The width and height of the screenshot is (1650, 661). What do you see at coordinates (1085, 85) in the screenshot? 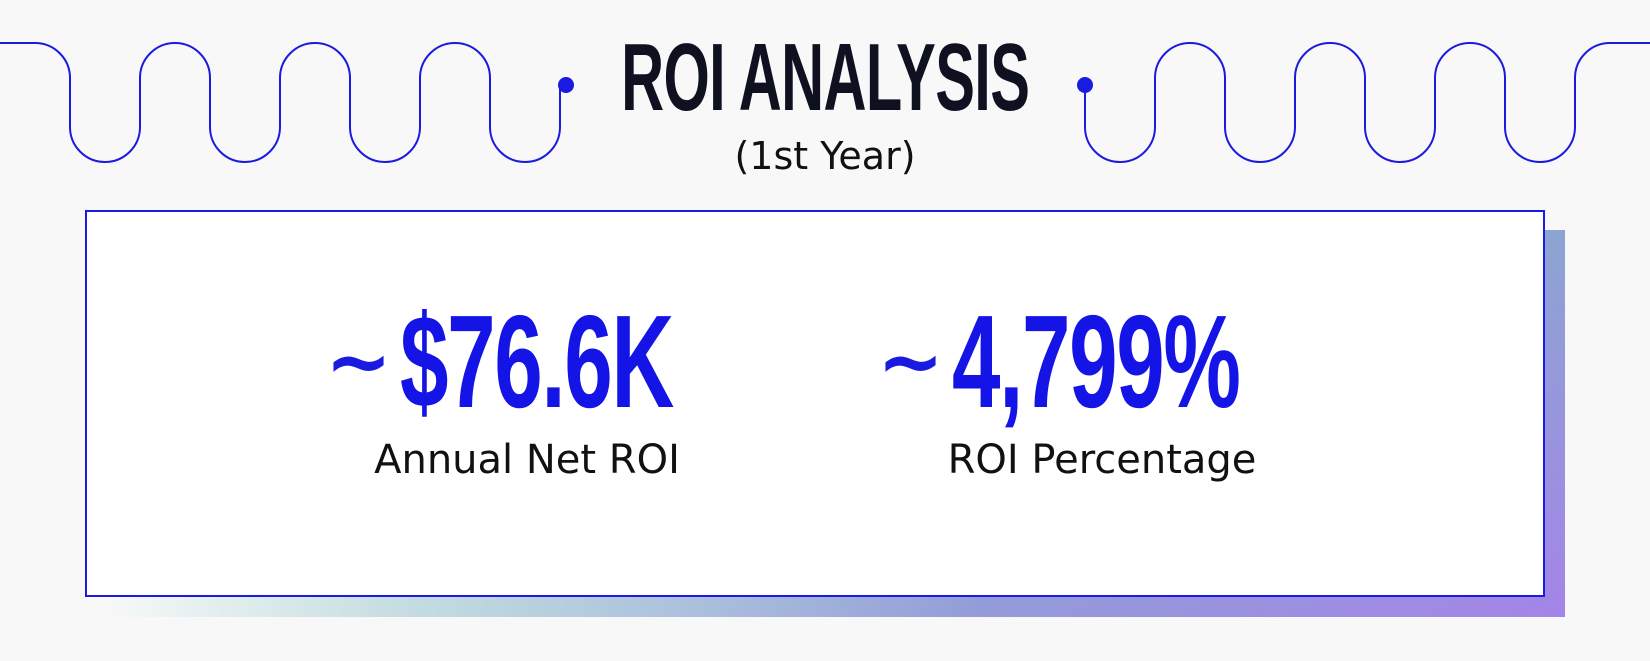
I see `wave-end-dot-right` at bounding box center [1085, 85].